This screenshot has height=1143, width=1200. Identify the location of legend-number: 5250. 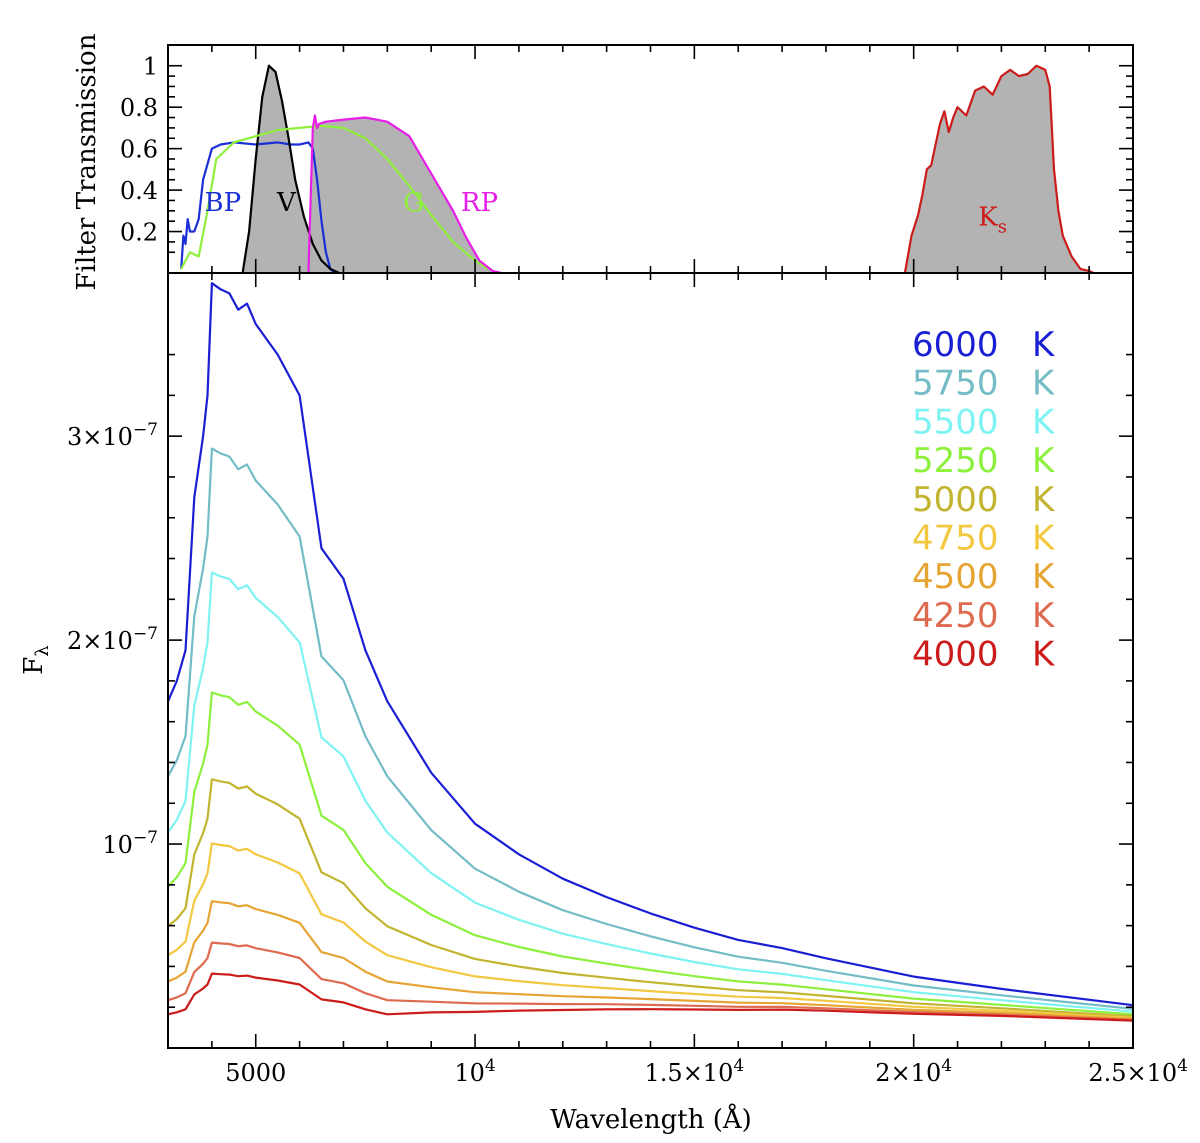
(955, 461).